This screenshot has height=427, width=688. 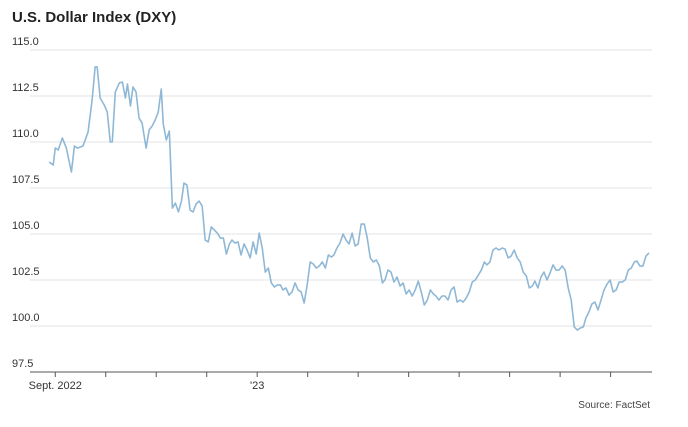 What do you see at coordinates (25, 42) in the screenshot?
I see `y-tick-label: 115.0` at bounding box center [25, 42].